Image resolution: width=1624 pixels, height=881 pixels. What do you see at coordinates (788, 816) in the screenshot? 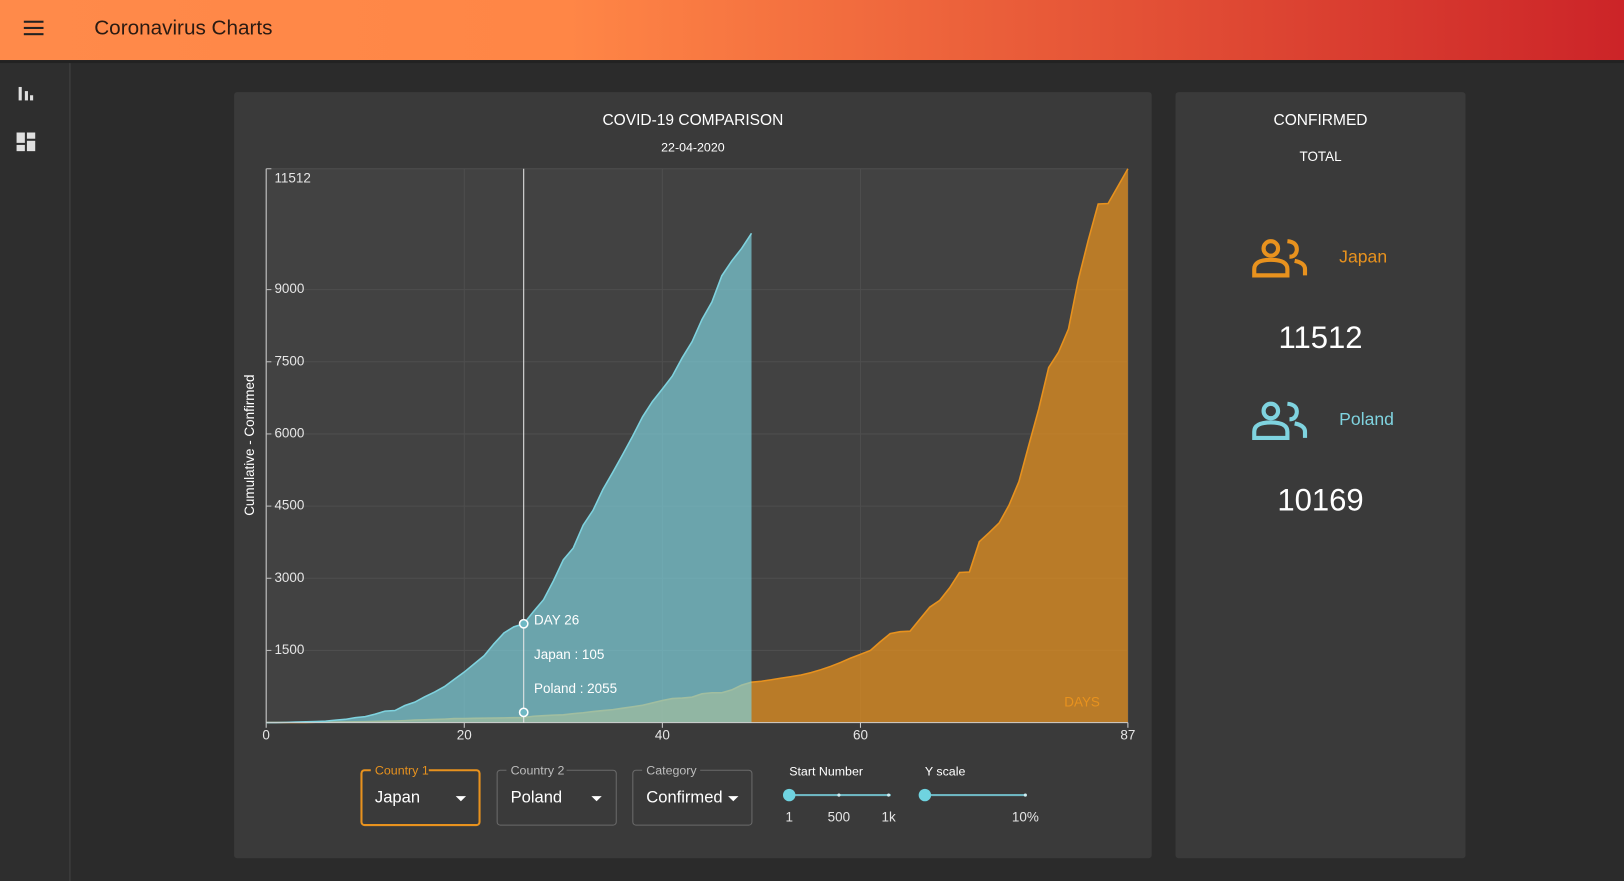
I see `slider-tick-label: 1` at bounding box center [788, 816].